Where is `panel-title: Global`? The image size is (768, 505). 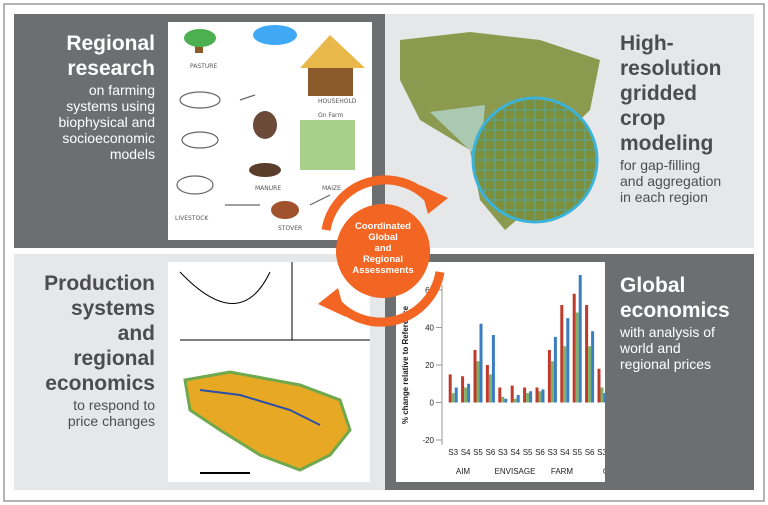
panel-title: Global is located at coordinates (652, 285).